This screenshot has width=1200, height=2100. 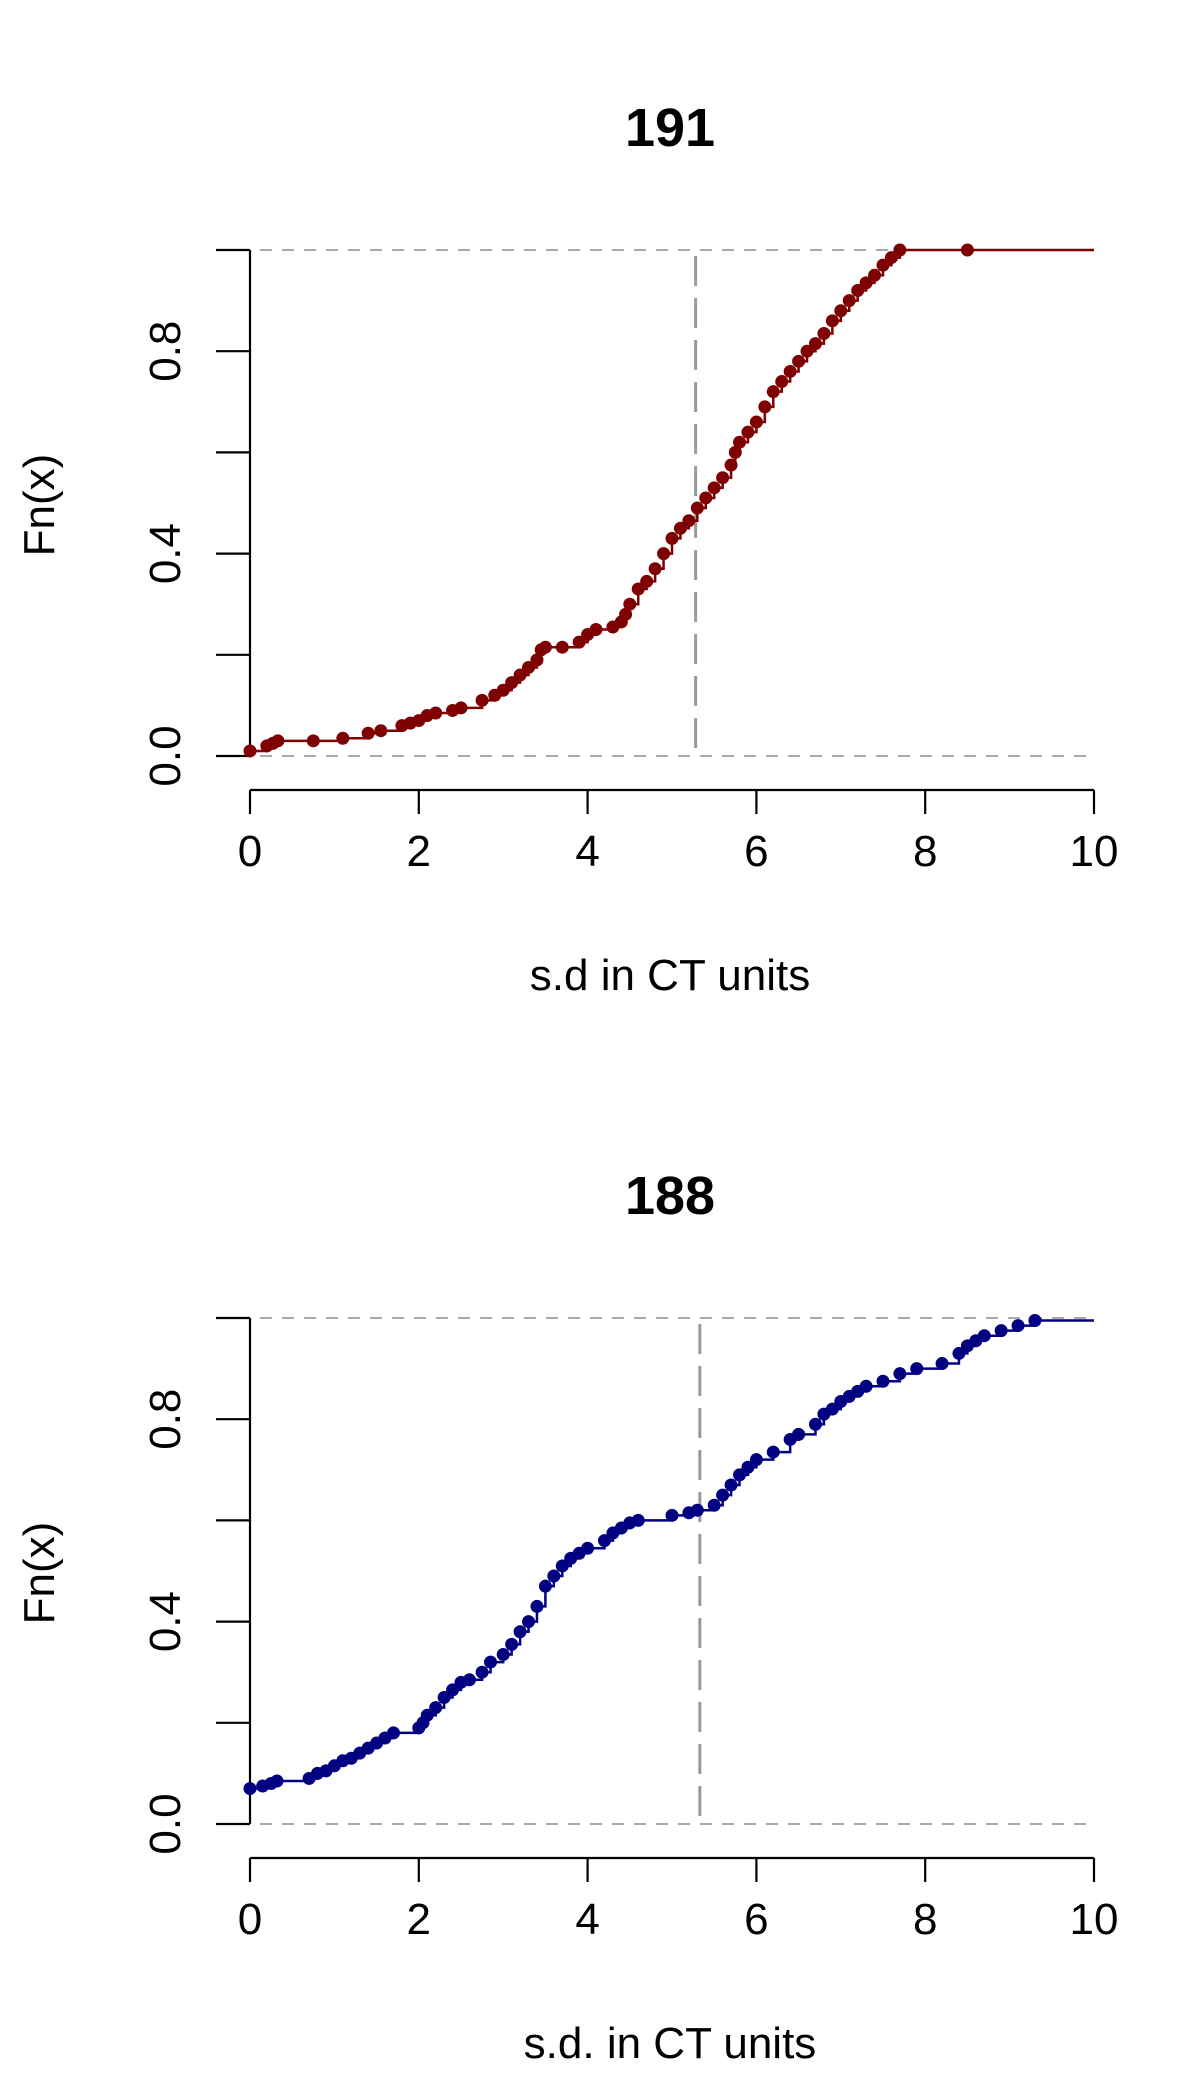 What do you see at coordinates (670, 975) in the screenshot?
I see `x-axis-title: s.d in CT units` at bounding box center [670, 975].